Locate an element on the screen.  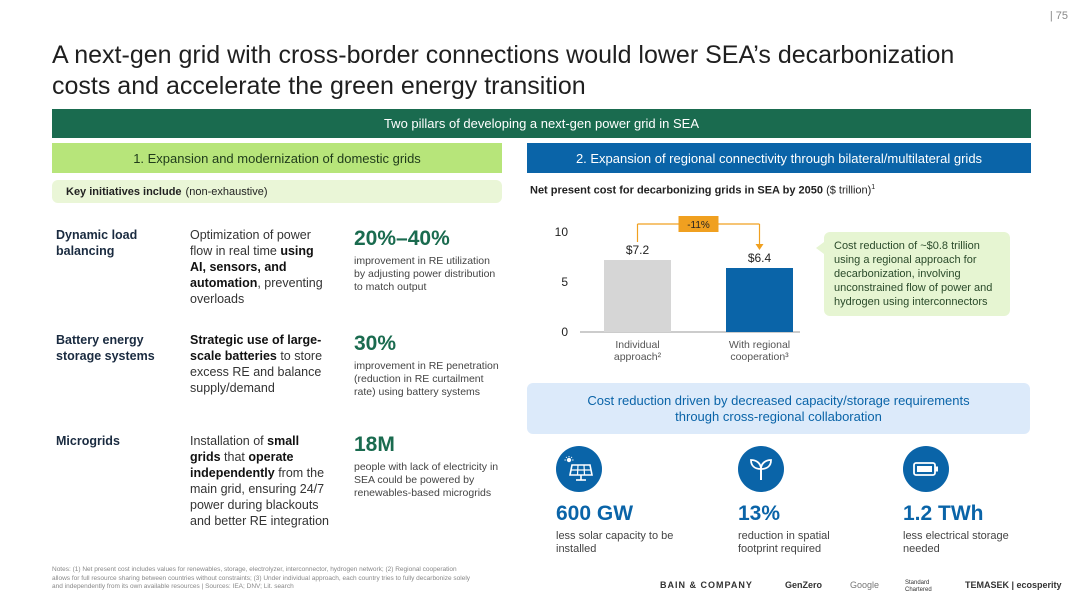
initiatives-header-bold: Key initiatives include is located at coordinates (124, 191).